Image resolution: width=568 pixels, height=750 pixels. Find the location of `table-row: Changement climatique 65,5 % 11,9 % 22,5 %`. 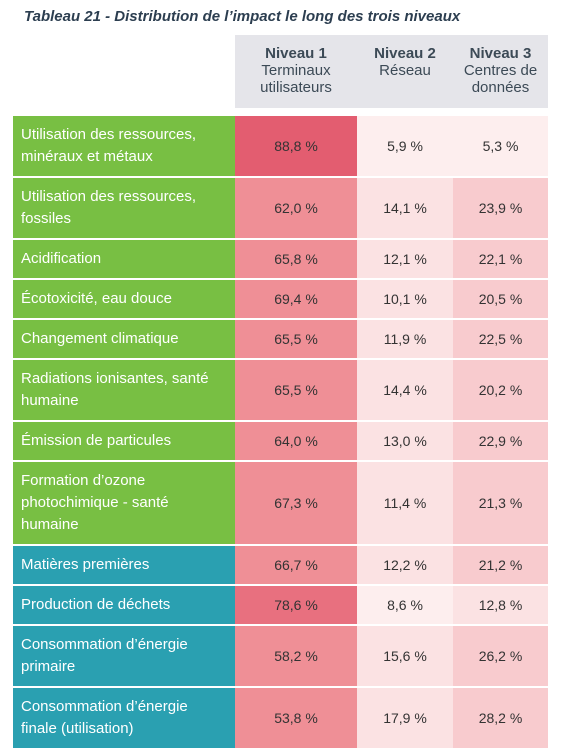

table-row: Changement climatique 65,5 % 11,9 % 22,5 % is located at coordinates (280, 339).